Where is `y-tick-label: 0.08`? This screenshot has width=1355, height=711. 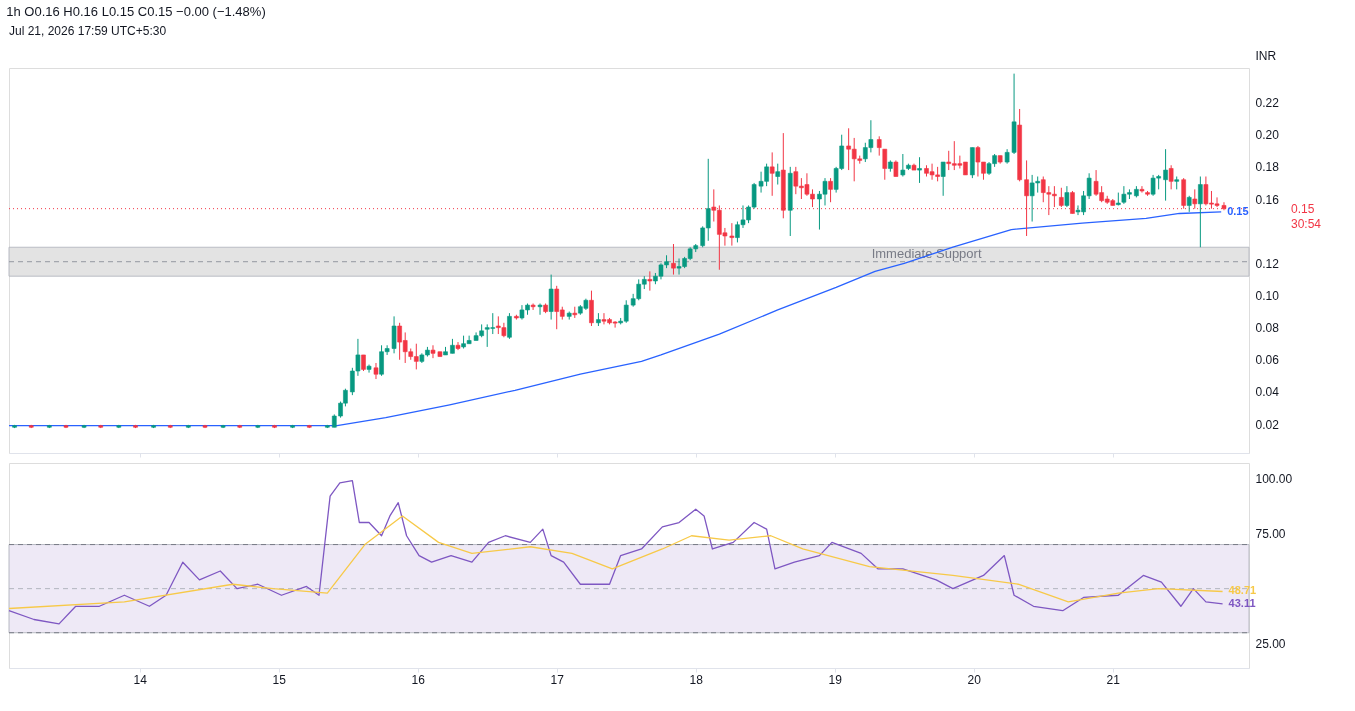
y-tick-label: 0.08 is located at coordinates (1267, 328).